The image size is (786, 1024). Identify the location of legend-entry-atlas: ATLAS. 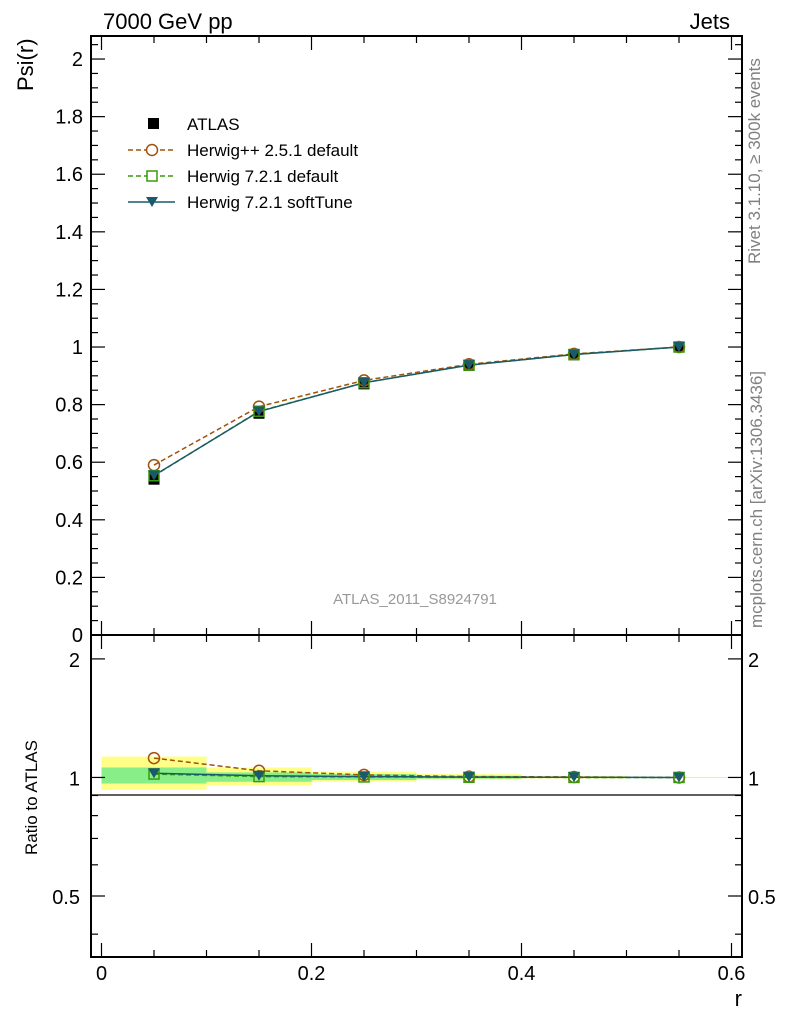
(194, 124).